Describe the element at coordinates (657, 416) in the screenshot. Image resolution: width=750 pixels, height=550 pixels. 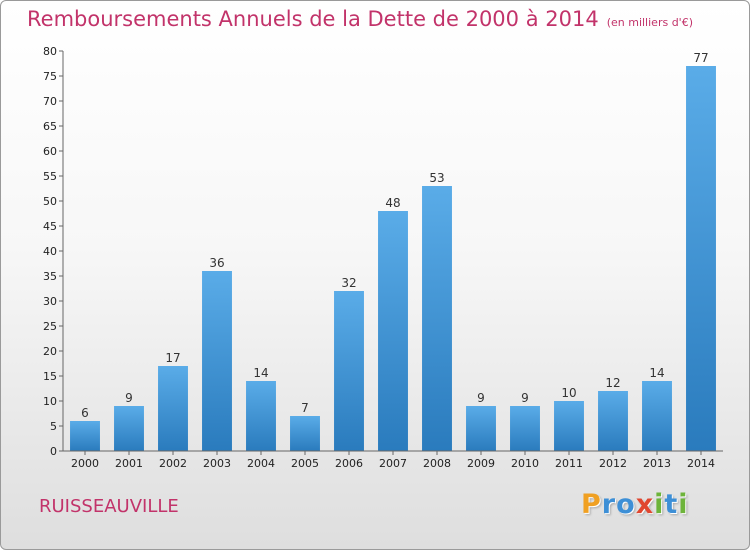
I see `bar-2013` at that location.